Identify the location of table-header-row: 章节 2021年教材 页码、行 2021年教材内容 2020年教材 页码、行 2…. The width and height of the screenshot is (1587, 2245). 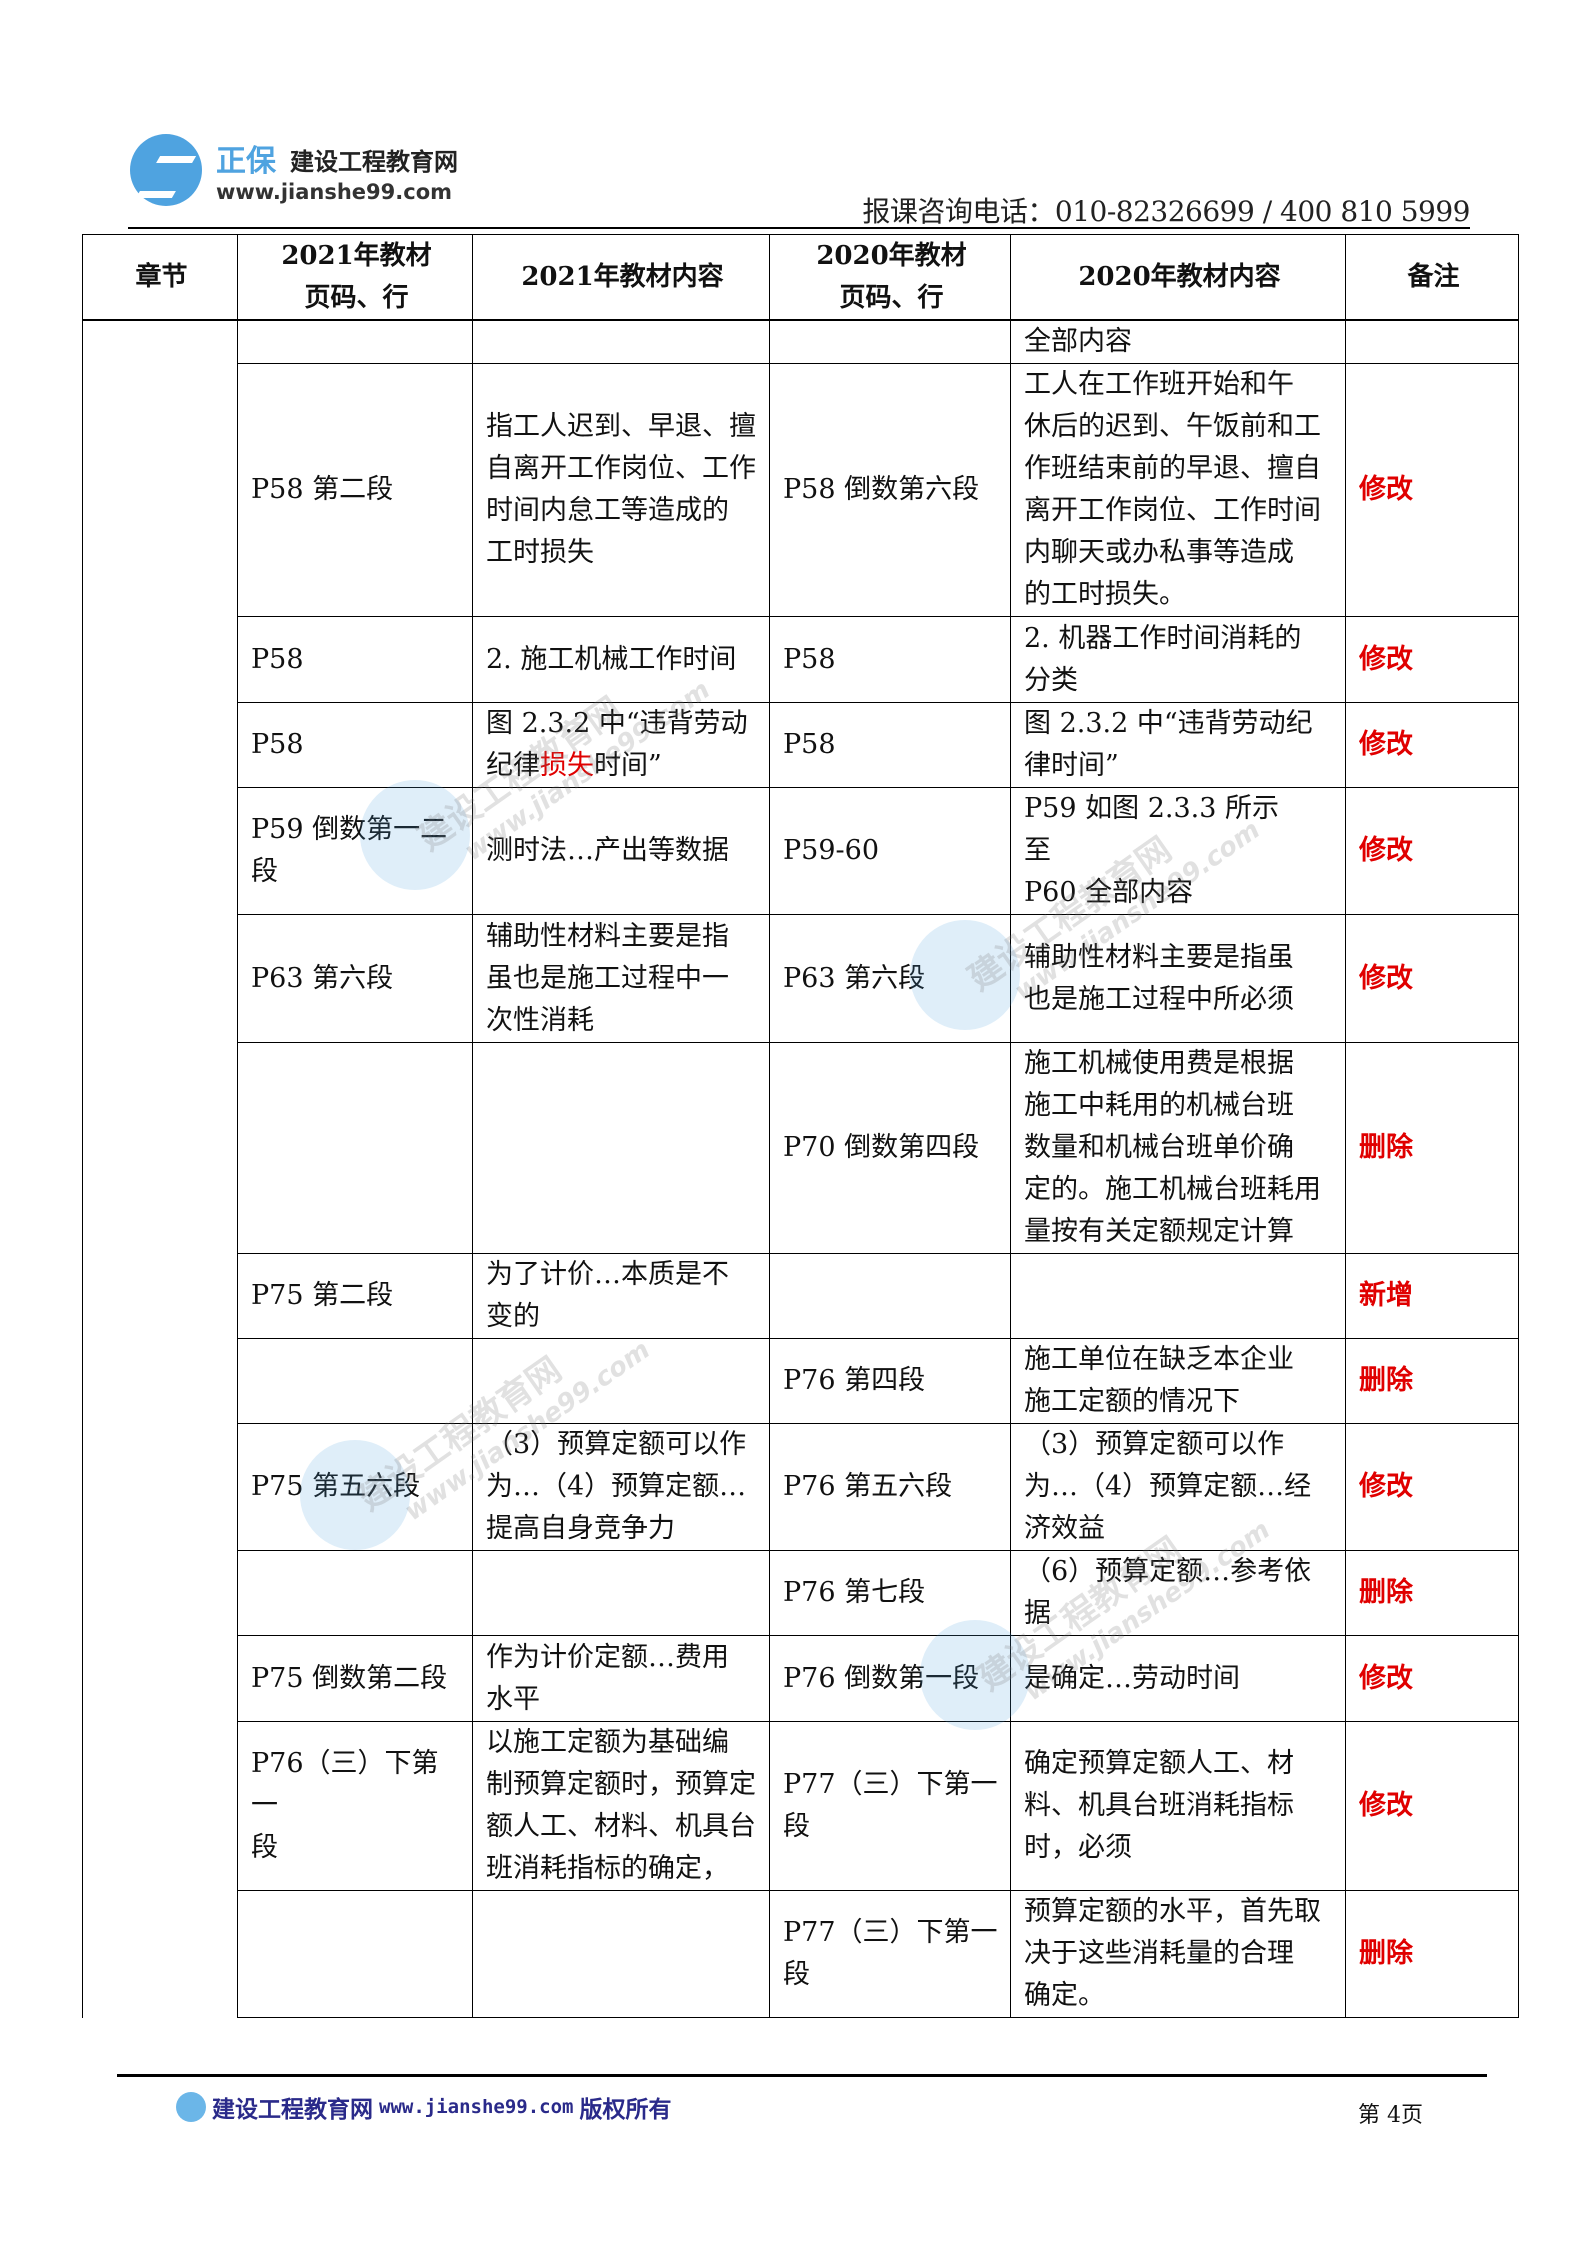
(800, 277).